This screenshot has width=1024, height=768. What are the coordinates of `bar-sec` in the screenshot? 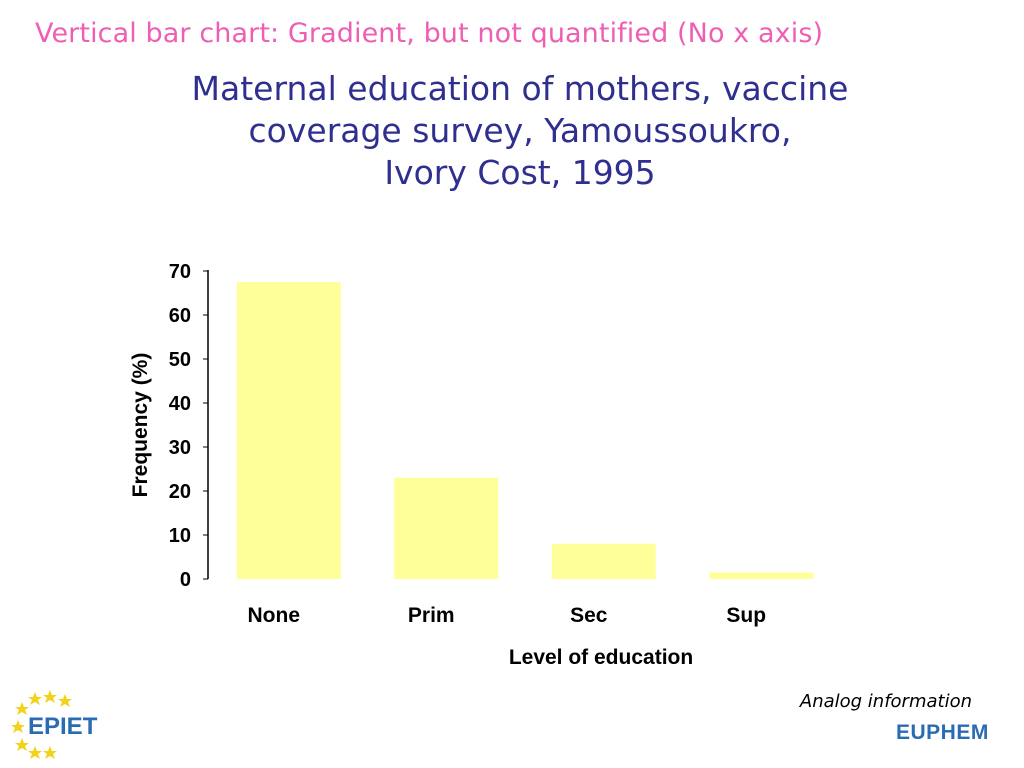 It's located at (603, 561).